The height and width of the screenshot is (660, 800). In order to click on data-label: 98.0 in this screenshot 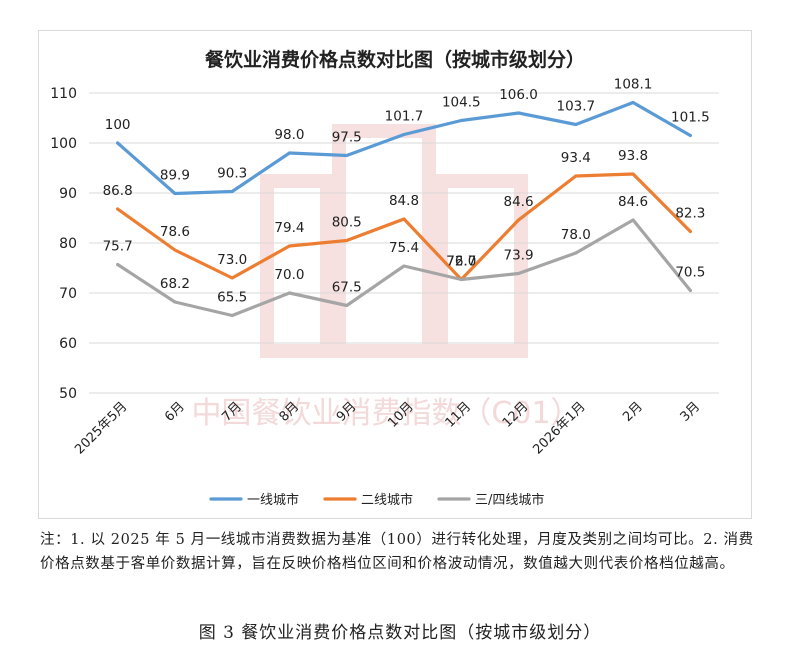, I will do `click(289, 135)`.